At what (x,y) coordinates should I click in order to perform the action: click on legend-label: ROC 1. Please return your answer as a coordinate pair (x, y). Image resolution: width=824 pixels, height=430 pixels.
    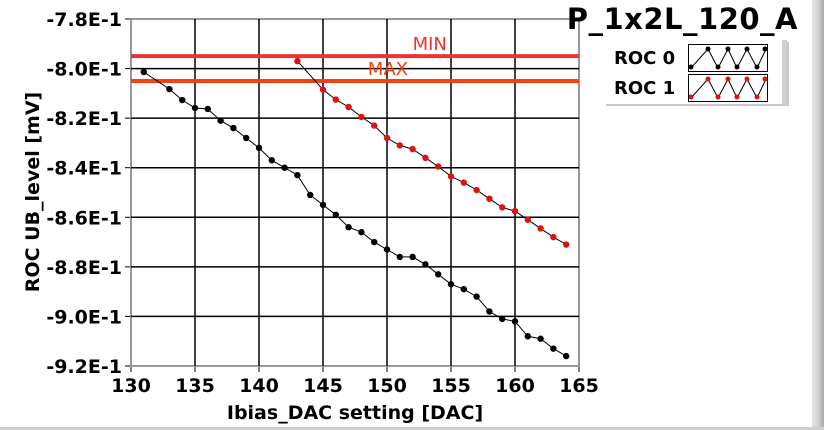
    Looking at the image, I should click on (645, 88).